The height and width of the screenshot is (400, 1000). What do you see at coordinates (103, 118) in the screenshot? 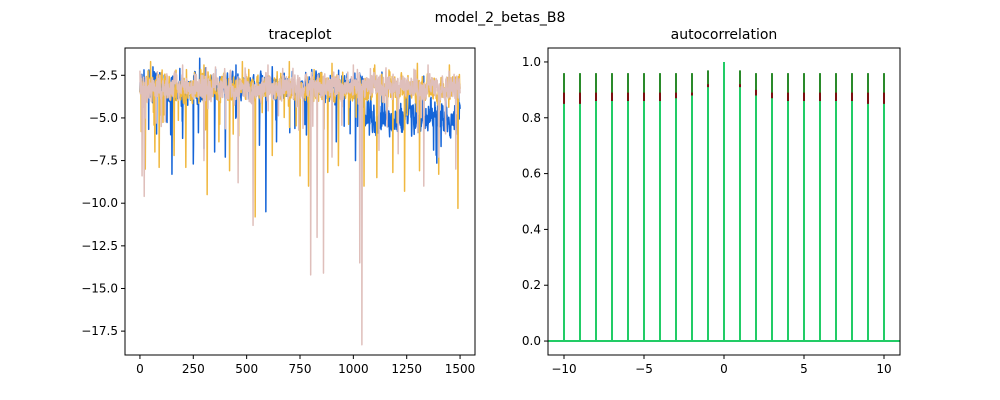
I see `traceplot-ytick-label: −5.0` at bounding box center [103, 118].